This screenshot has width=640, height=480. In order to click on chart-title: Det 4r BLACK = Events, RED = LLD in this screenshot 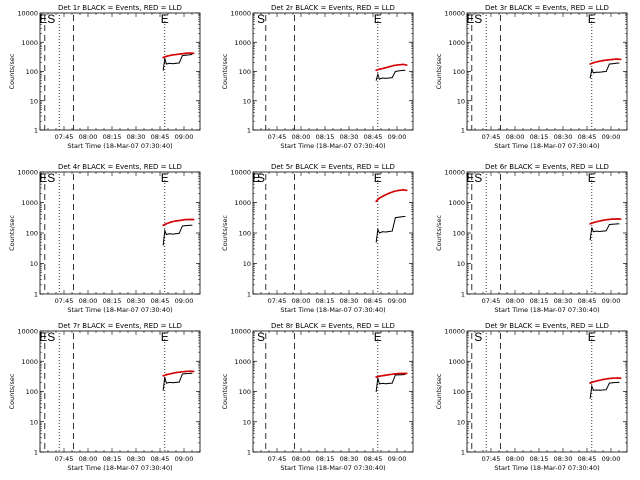, I will do `click(120, 167)`.